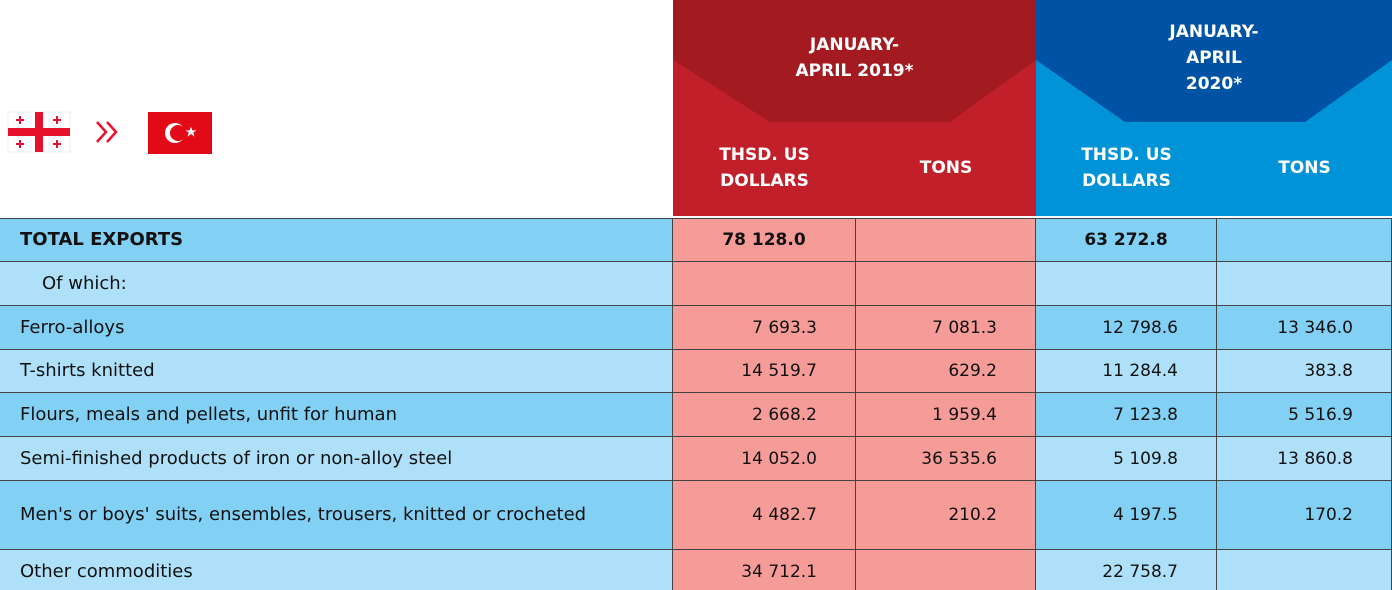  Describe the element at coordinates (180, 133) in the screenshot. I see `turkey-flag` at that location.